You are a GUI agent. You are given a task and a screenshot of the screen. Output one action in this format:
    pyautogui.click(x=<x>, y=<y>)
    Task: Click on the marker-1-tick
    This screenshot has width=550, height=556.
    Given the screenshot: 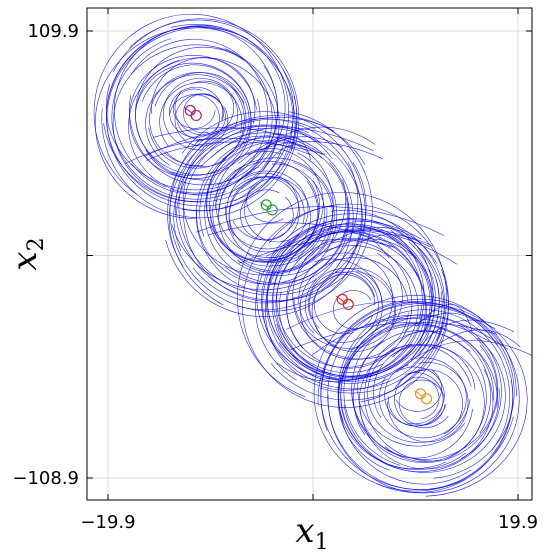 What is the action you would take?
    pyautogui.click(x=265, y=205)
    